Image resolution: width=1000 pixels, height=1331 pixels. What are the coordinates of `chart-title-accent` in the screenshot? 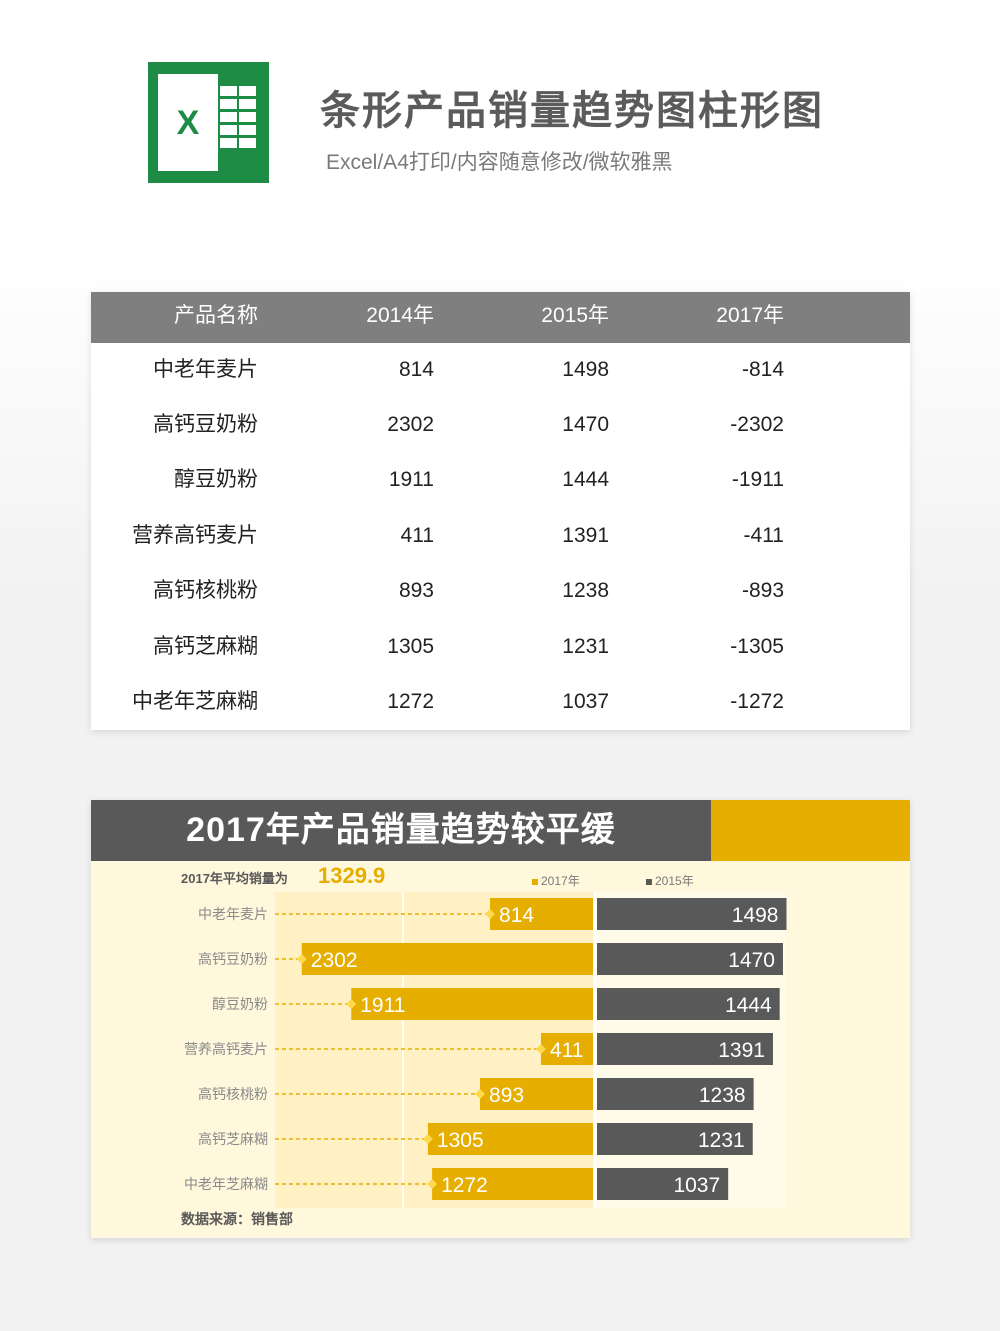 It's located at (810, 830).